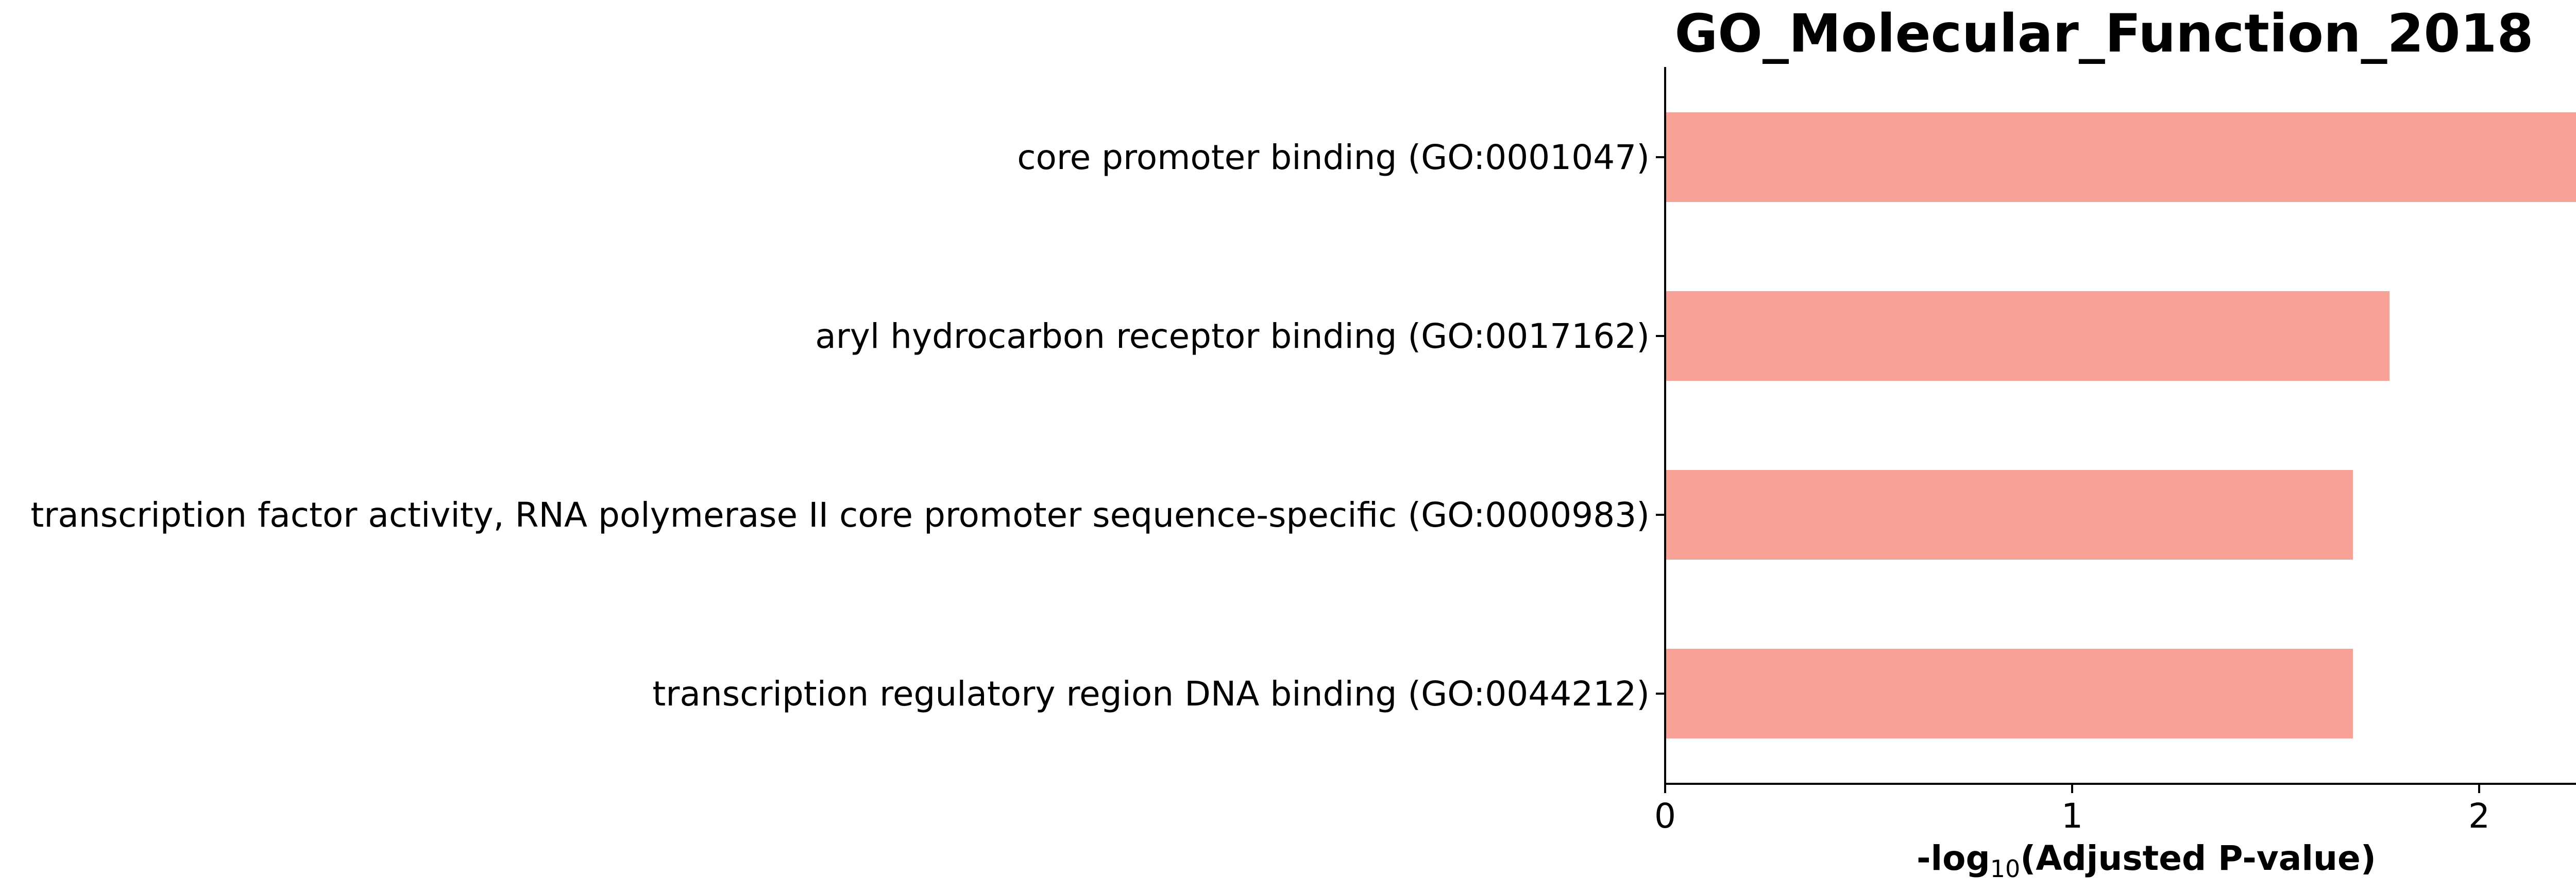  What do you see at coordinates (1665, 816) in the screenshot?
I see `x-tick-label: 0` at bounding box center [1665, 816].